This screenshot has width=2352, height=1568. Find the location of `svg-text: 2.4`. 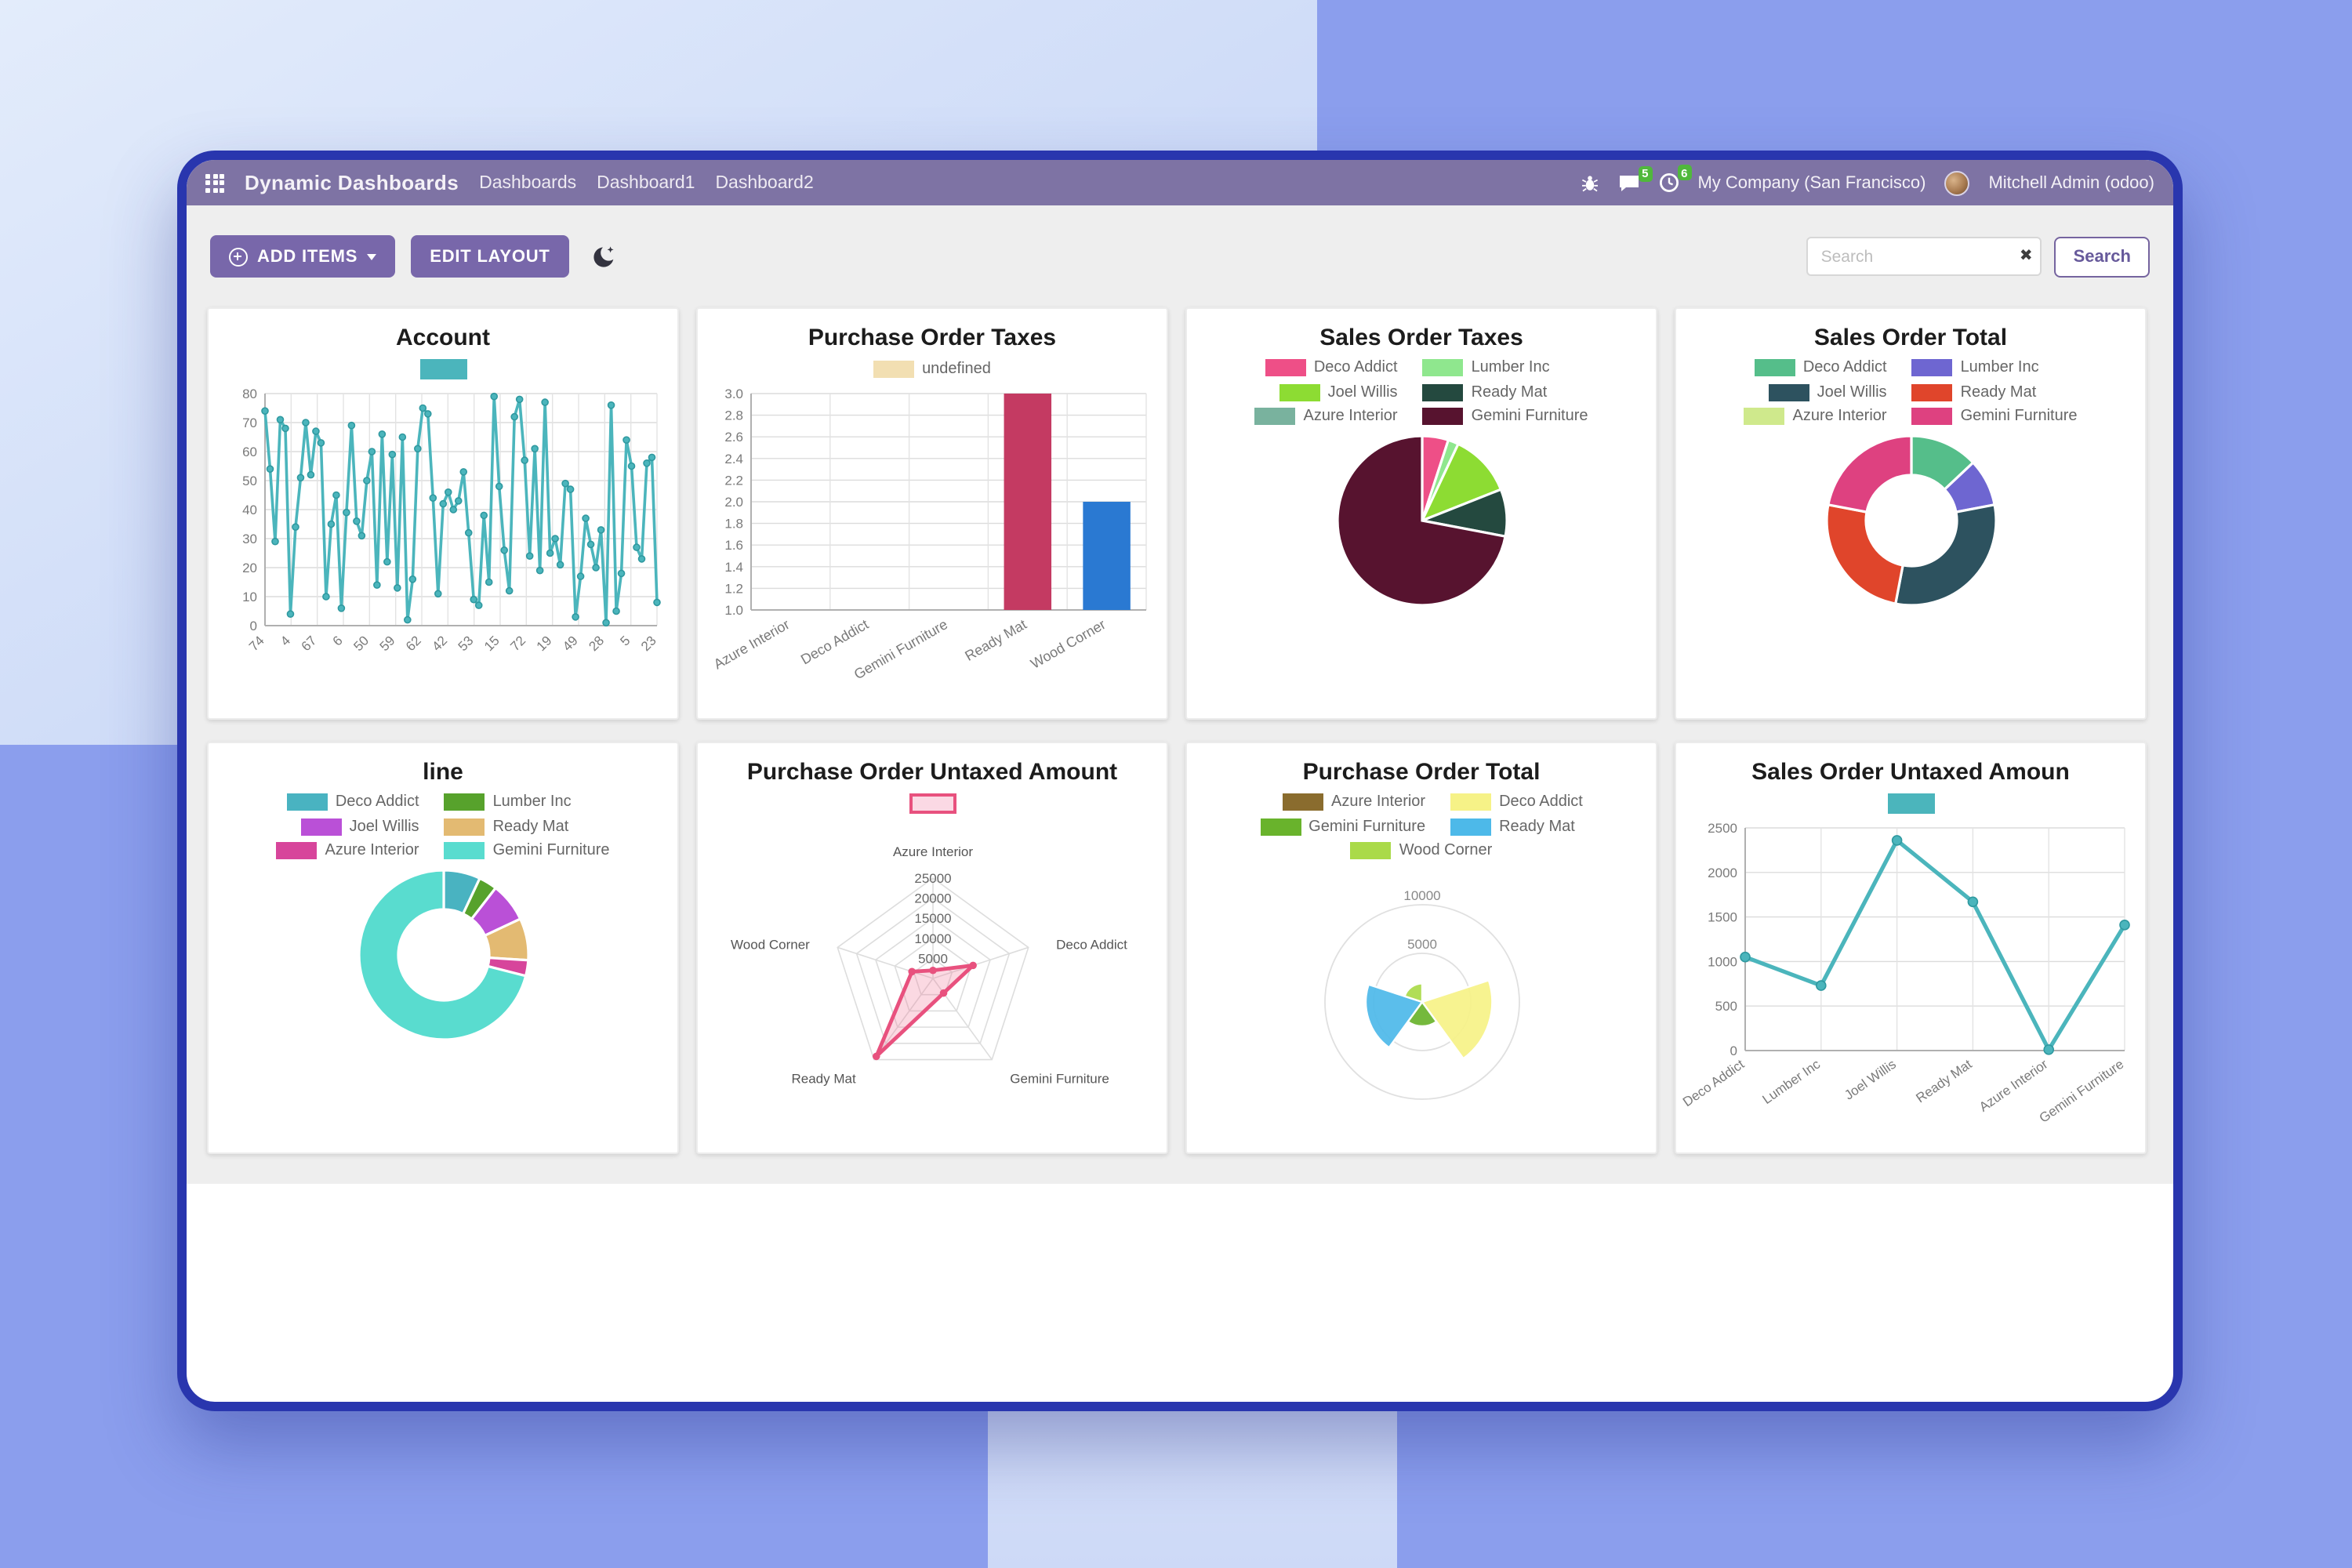

svg-text: 2.4 is located at coordinates (733, 459).